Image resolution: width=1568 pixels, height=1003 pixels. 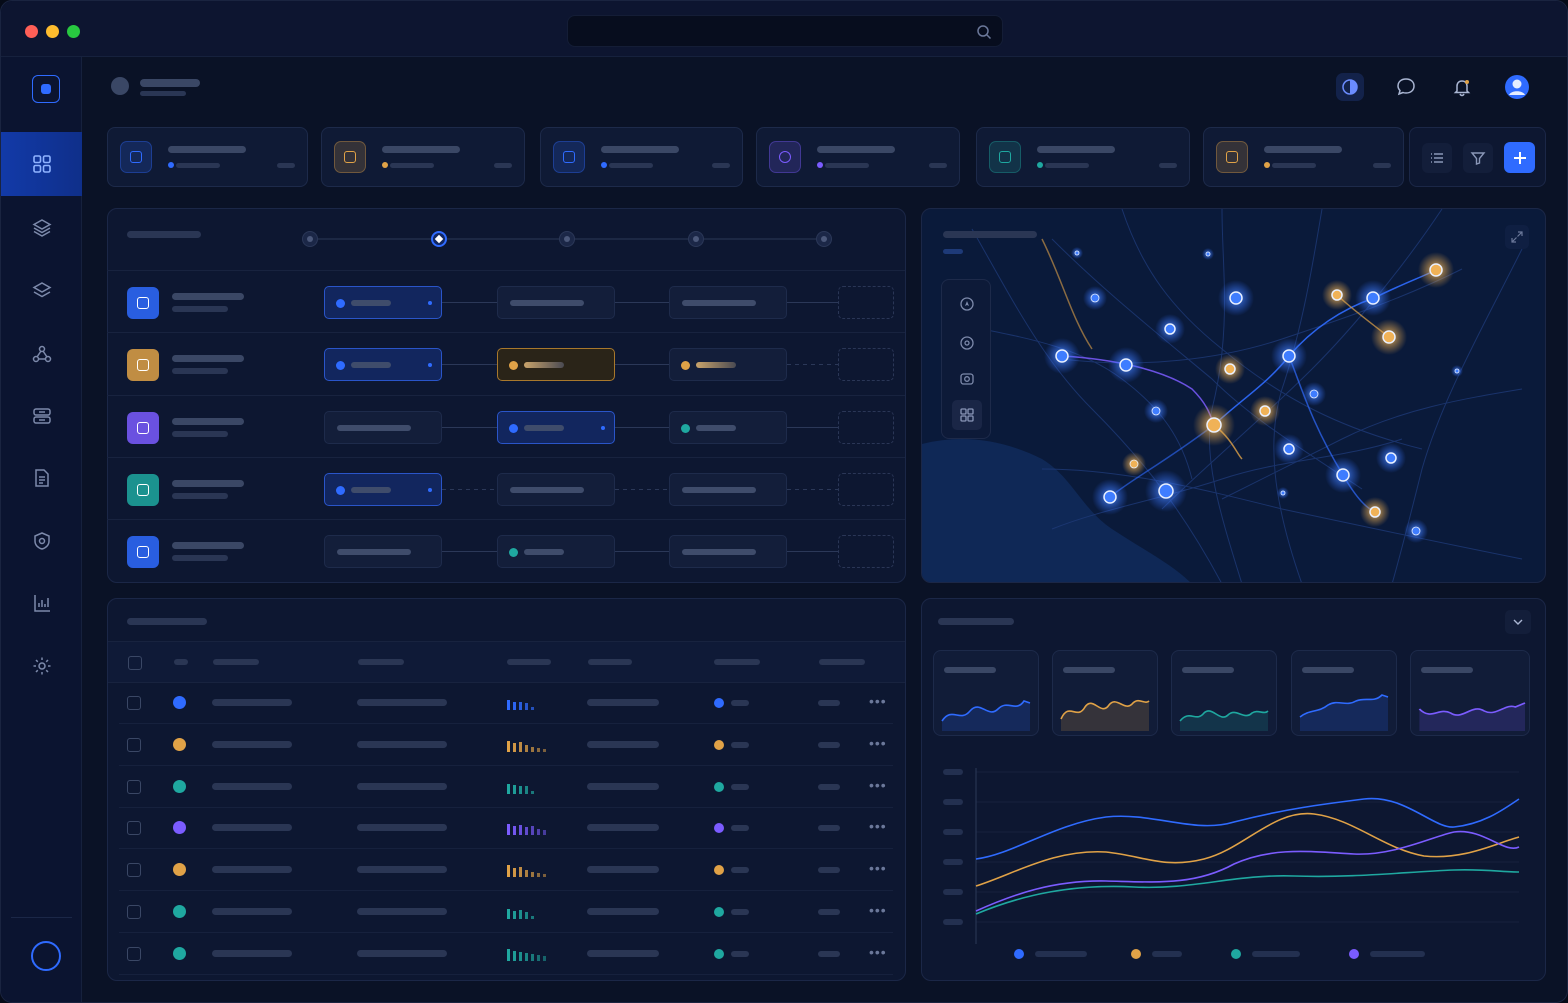 I want to click on messages-button, so click(x=1406, y=87).